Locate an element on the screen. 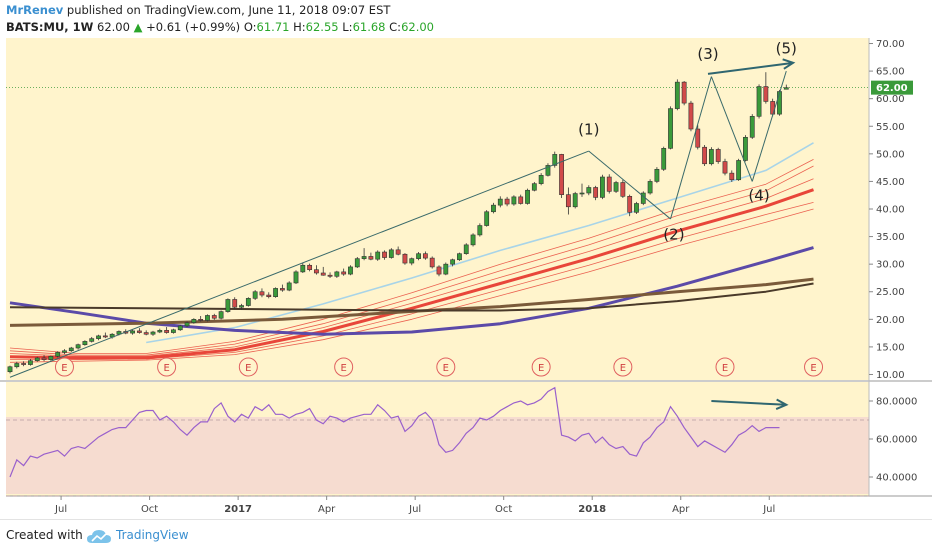 This screenshot has width=932, height=551. rsi-tick-label: 60.0000 is located at coordinates (896, 440).